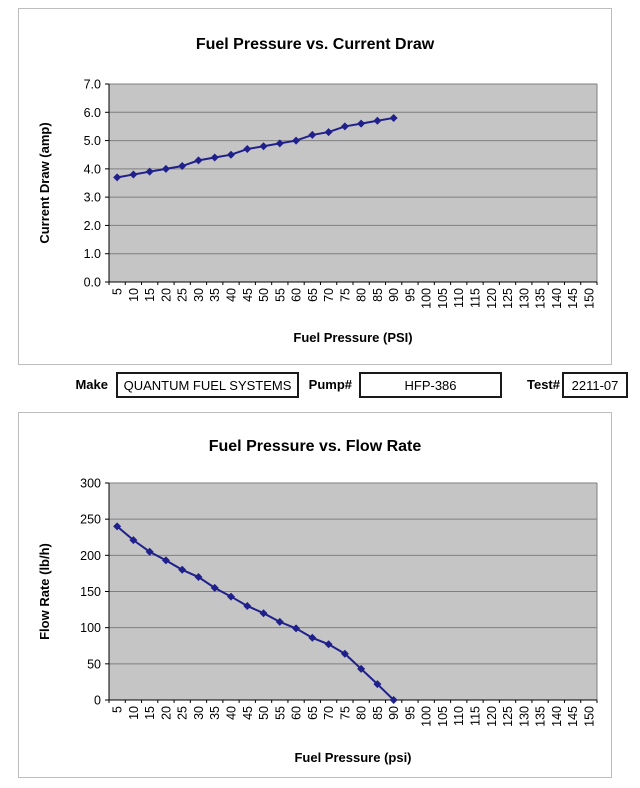 This screenshot has height=788, width=640. What do you see at coordinates (90, 556) in the screenshot?
I see `svg-text: 200` at bounding box center [90, 556].